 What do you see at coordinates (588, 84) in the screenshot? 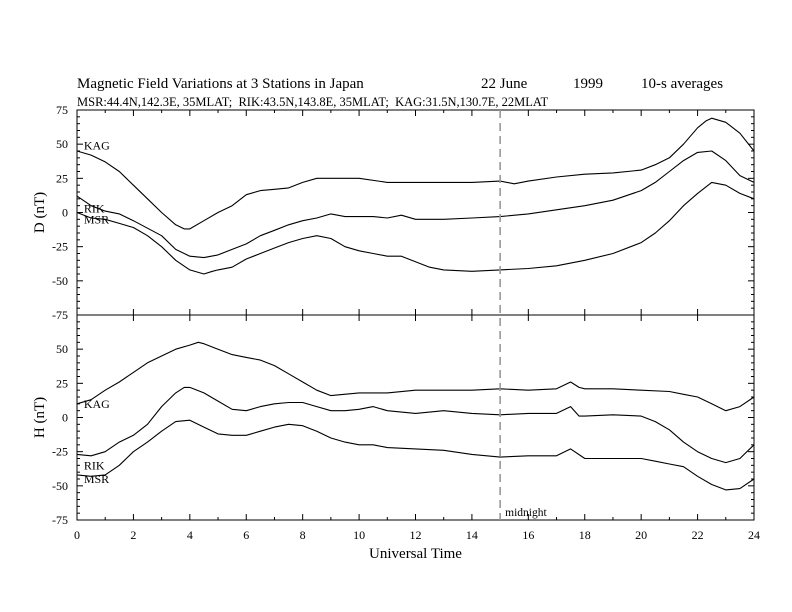
I see `chart-year: 1999` at bounding box center [588, 84].